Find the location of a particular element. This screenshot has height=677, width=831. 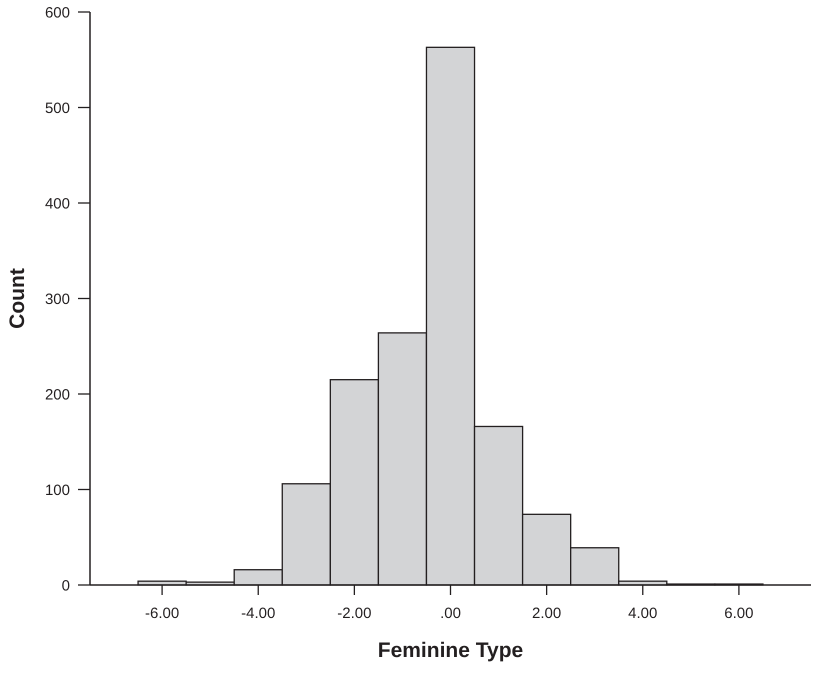

y-tick-label: 400 is located at coordinates (57, 203).